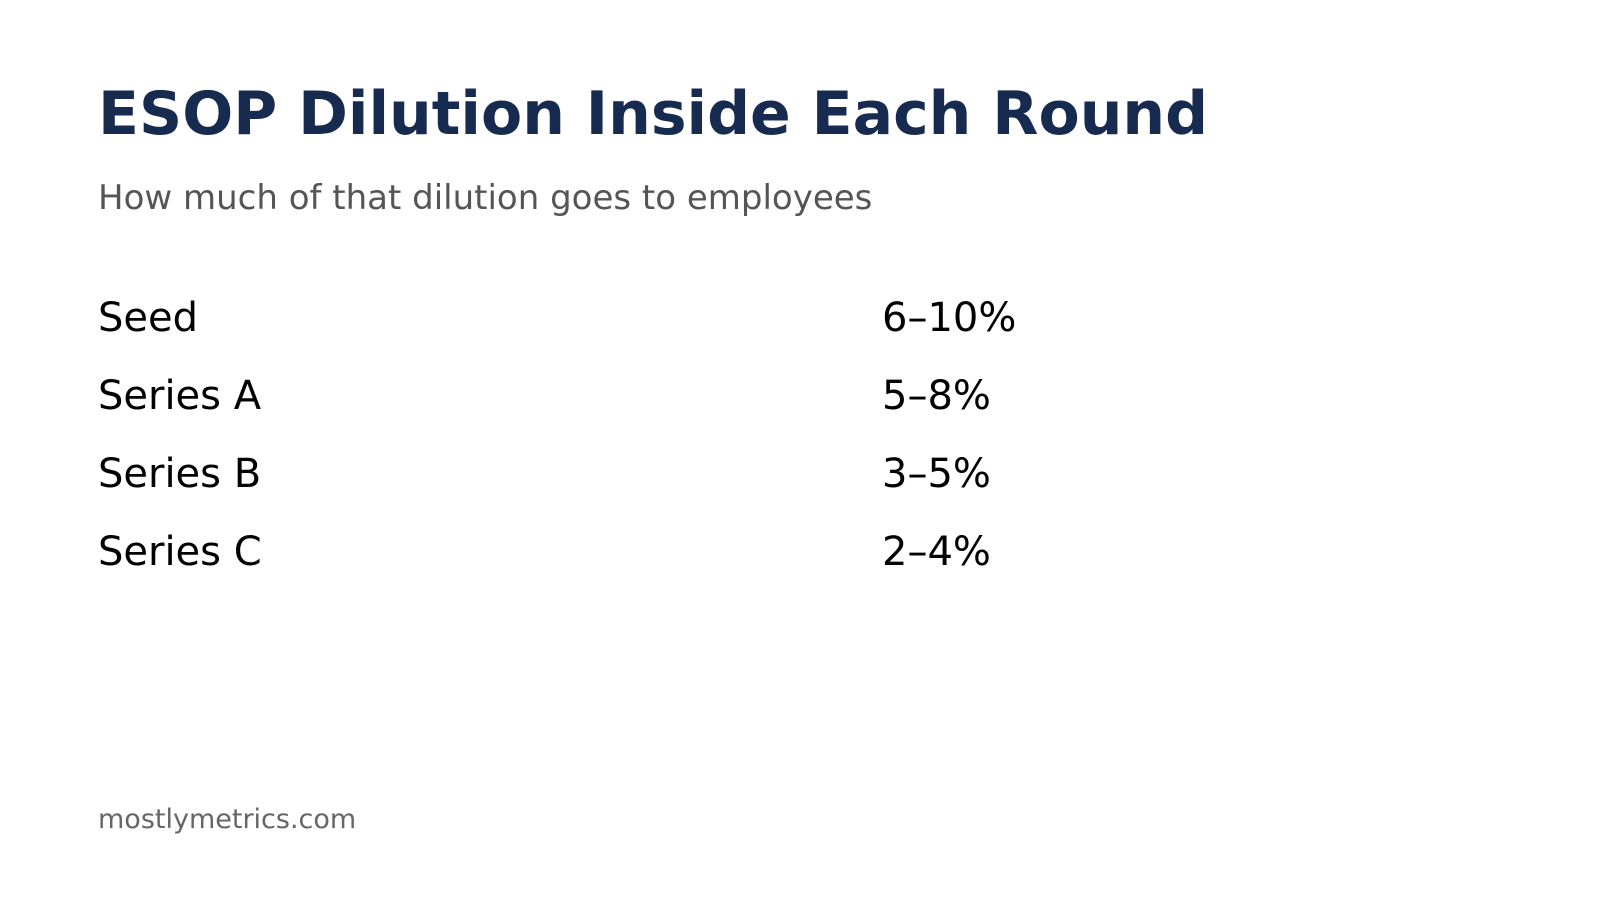 This screenshot has height=900, width=1600. Describe the element at coordinates (698, 318) in the screenshot. I see `table-row: Seed 6–10%` at that location.